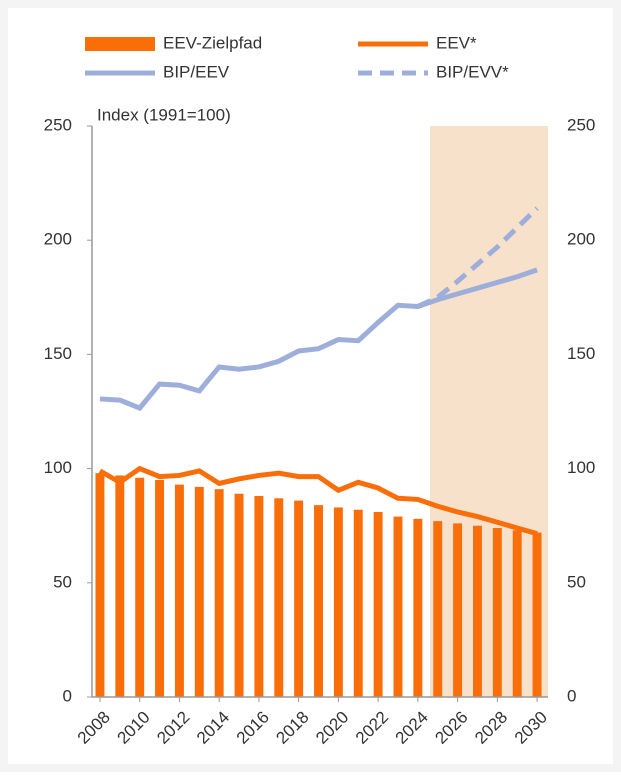 The width and height of the screenshot is (621, 777). Describe the element at coordinates (472, 71) in the screenshot. I see `legend-label: BIP/EVV*` at that location.